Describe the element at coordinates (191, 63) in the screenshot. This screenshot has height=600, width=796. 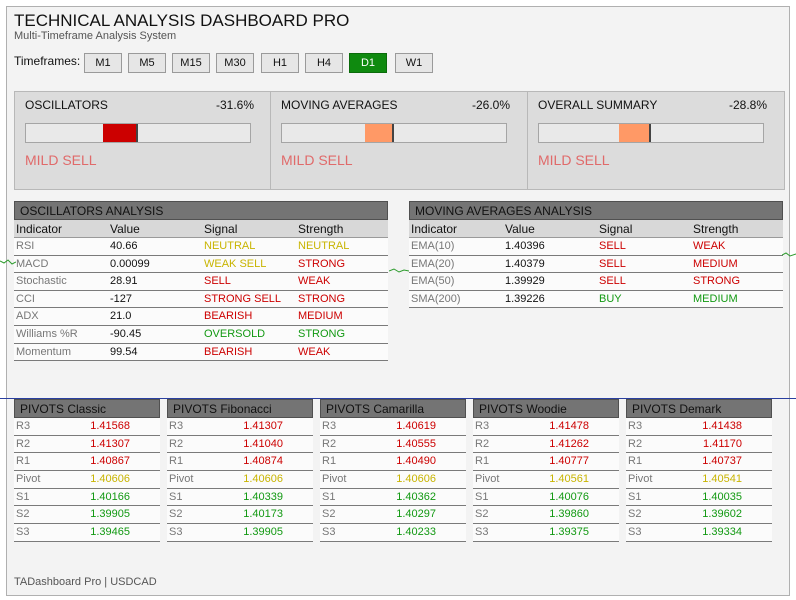
I see `timeframe-button-m15: M15` at that location.